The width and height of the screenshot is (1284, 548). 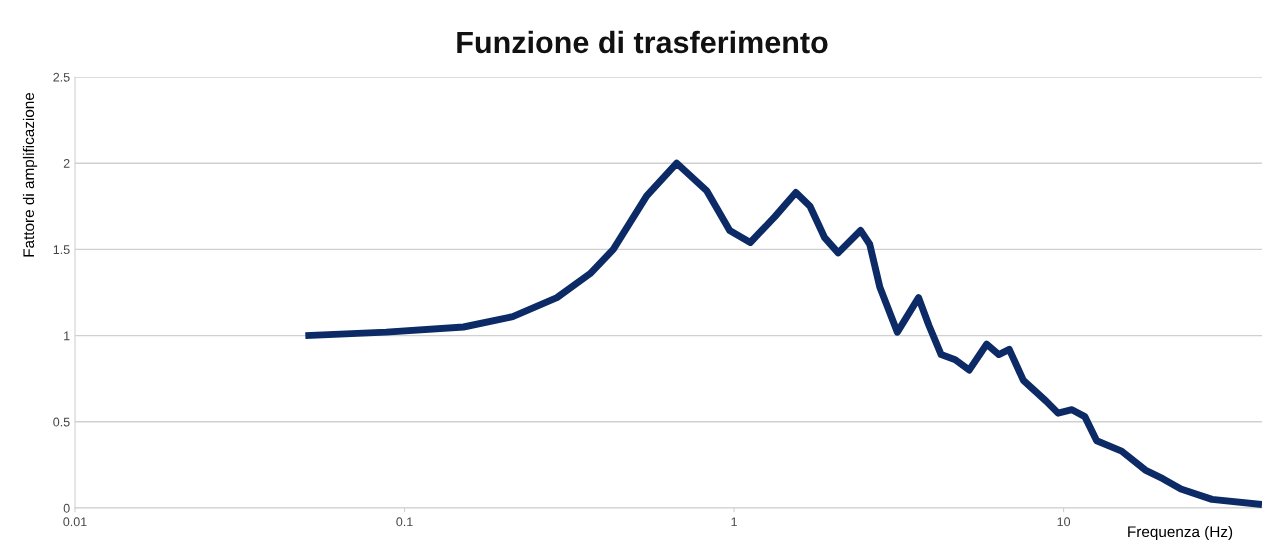 I want to click on y-tick-label: 2, so click(x=66, y=163).